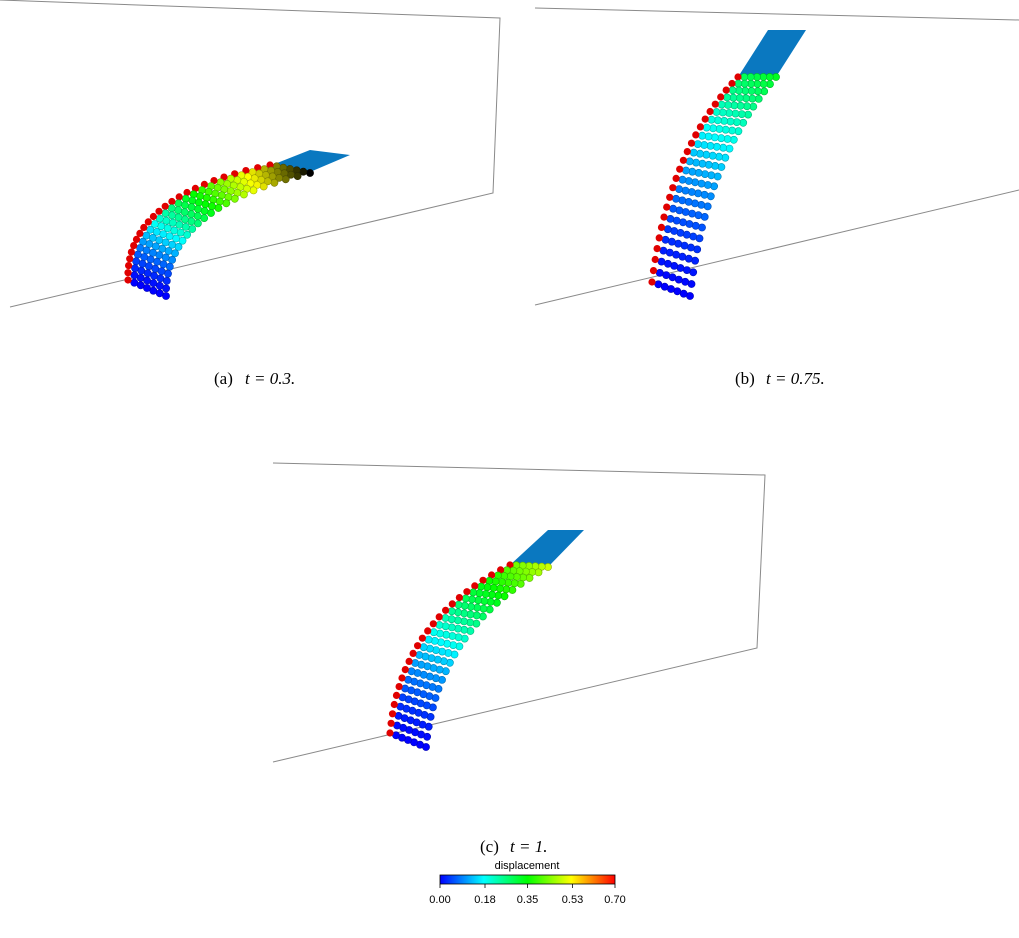  What do you see at coordinates (745, 378) in the screenshot?
I see `panel-label: (b)` at bounding box center [745, 378].